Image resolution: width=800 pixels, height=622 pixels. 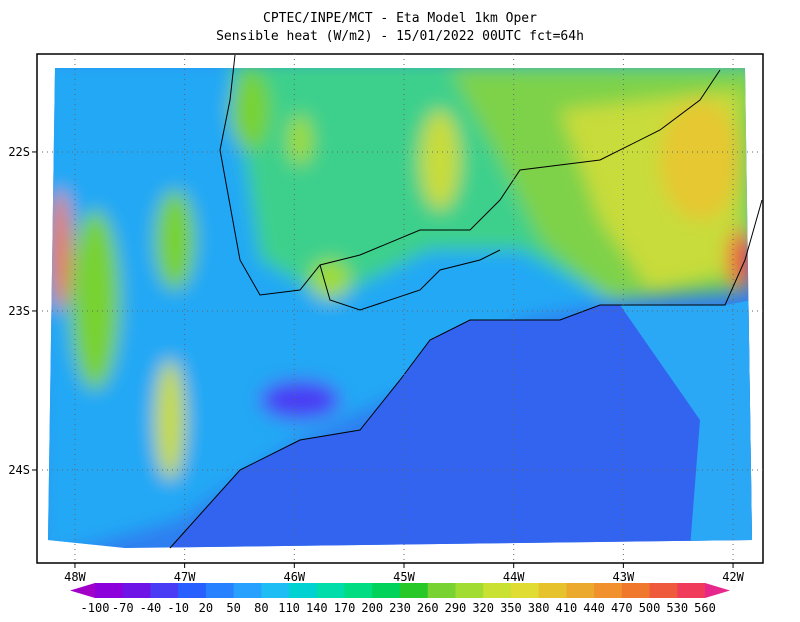 I want to click on x-tick-label: 46W, so click(x=294, y=577).